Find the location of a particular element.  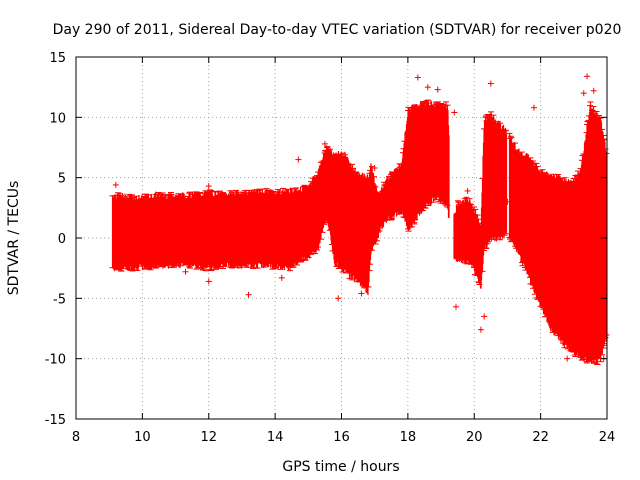

y-tick-label: 15 is located at coordinates (57, 58).